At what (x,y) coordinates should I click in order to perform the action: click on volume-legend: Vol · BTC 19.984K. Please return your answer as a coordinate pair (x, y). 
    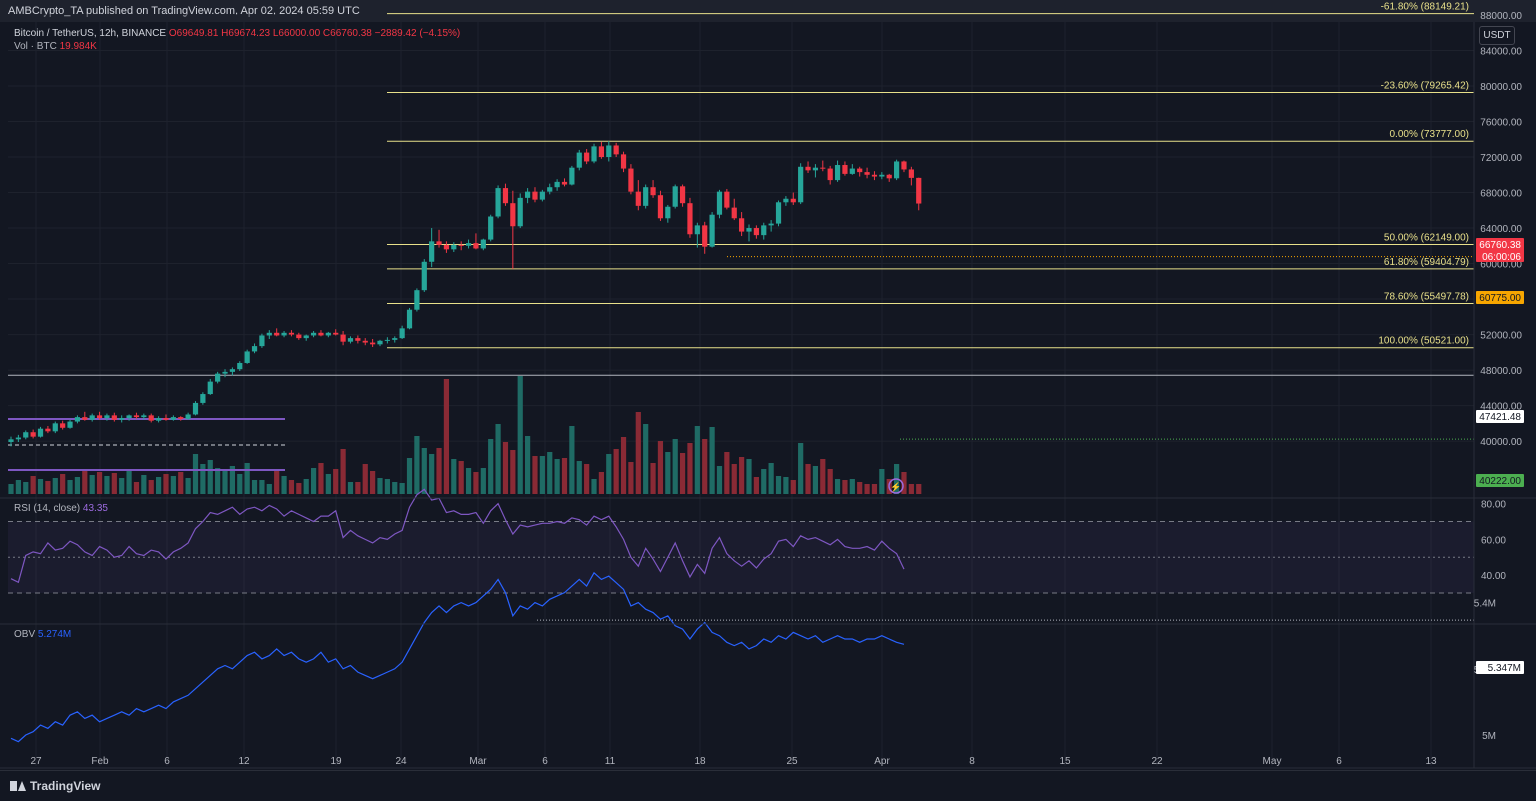
    Looking at the image, I should click on (55, 46).